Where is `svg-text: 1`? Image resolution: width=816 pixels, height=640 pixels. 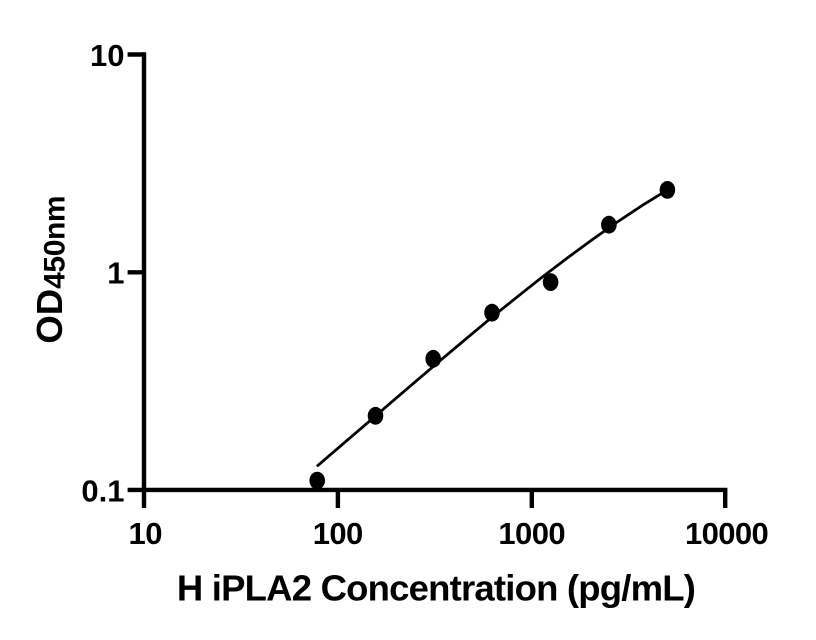
svg-text: 1 is located at coordinates (115, 273).